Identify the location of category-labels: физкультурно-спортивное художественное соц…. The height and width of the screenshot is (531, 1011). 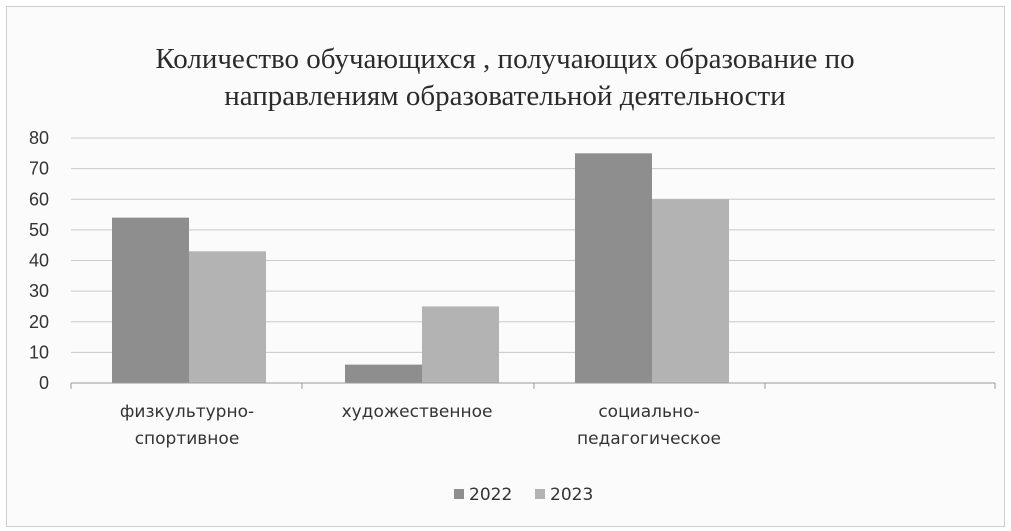
(420, 425).